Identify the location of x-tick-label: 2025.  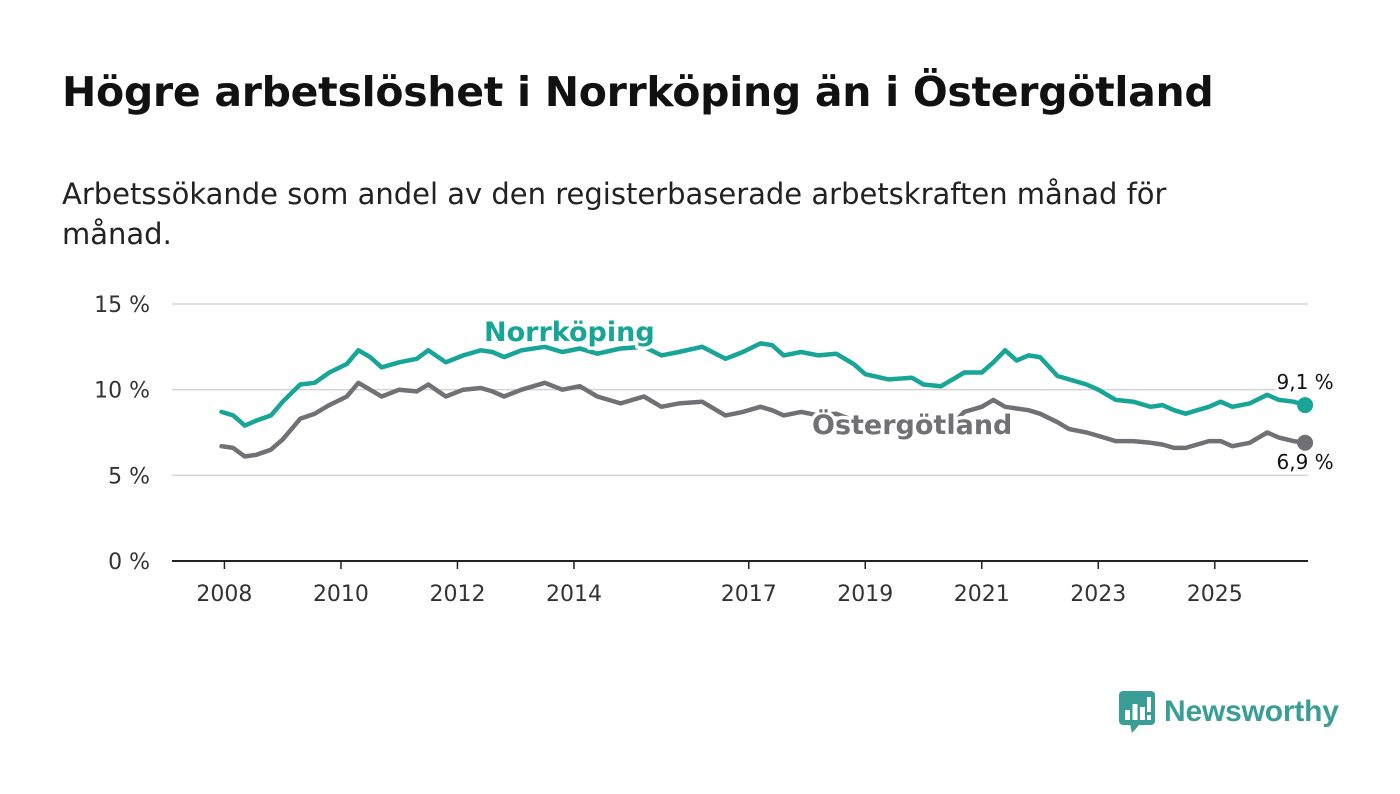
(1215, 594).